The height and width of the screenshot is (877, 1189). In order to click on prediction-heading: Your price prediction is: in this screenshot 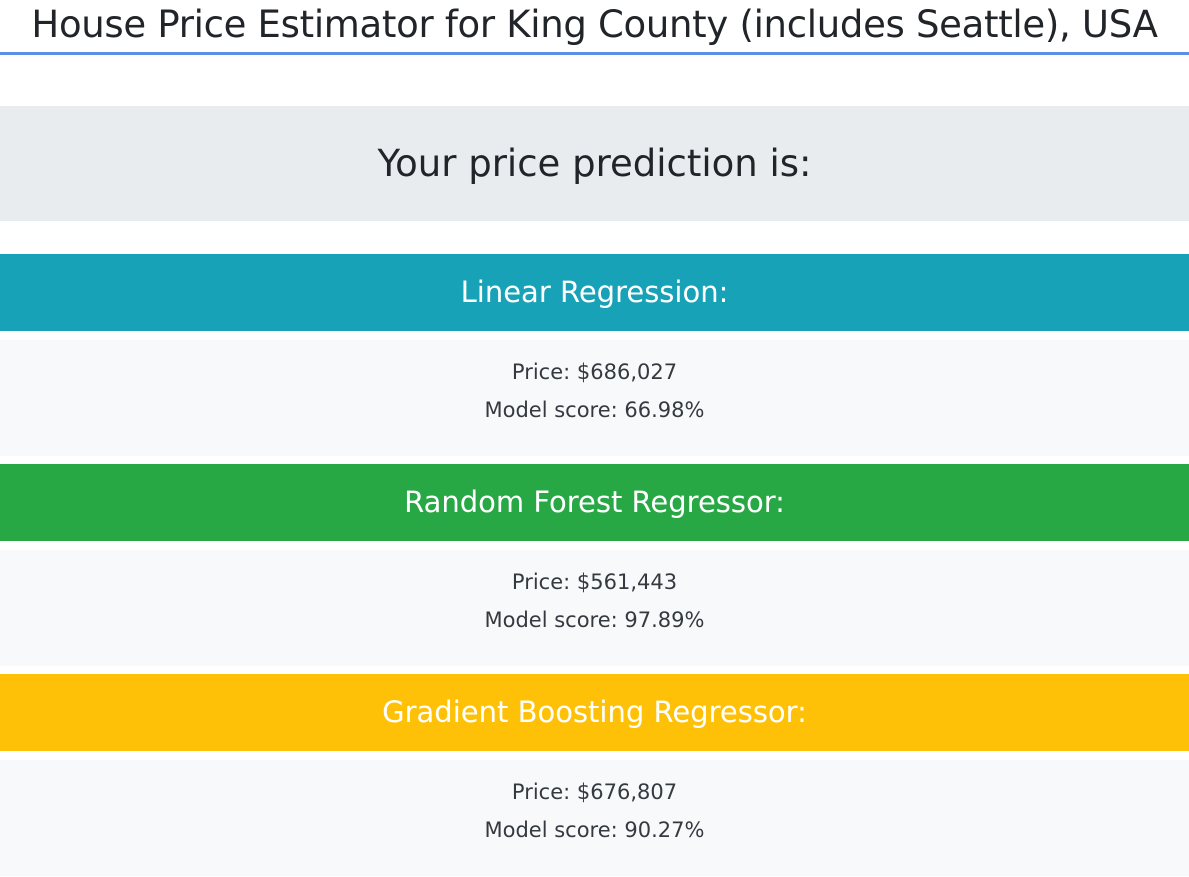, I will do `click(594, 163)`.